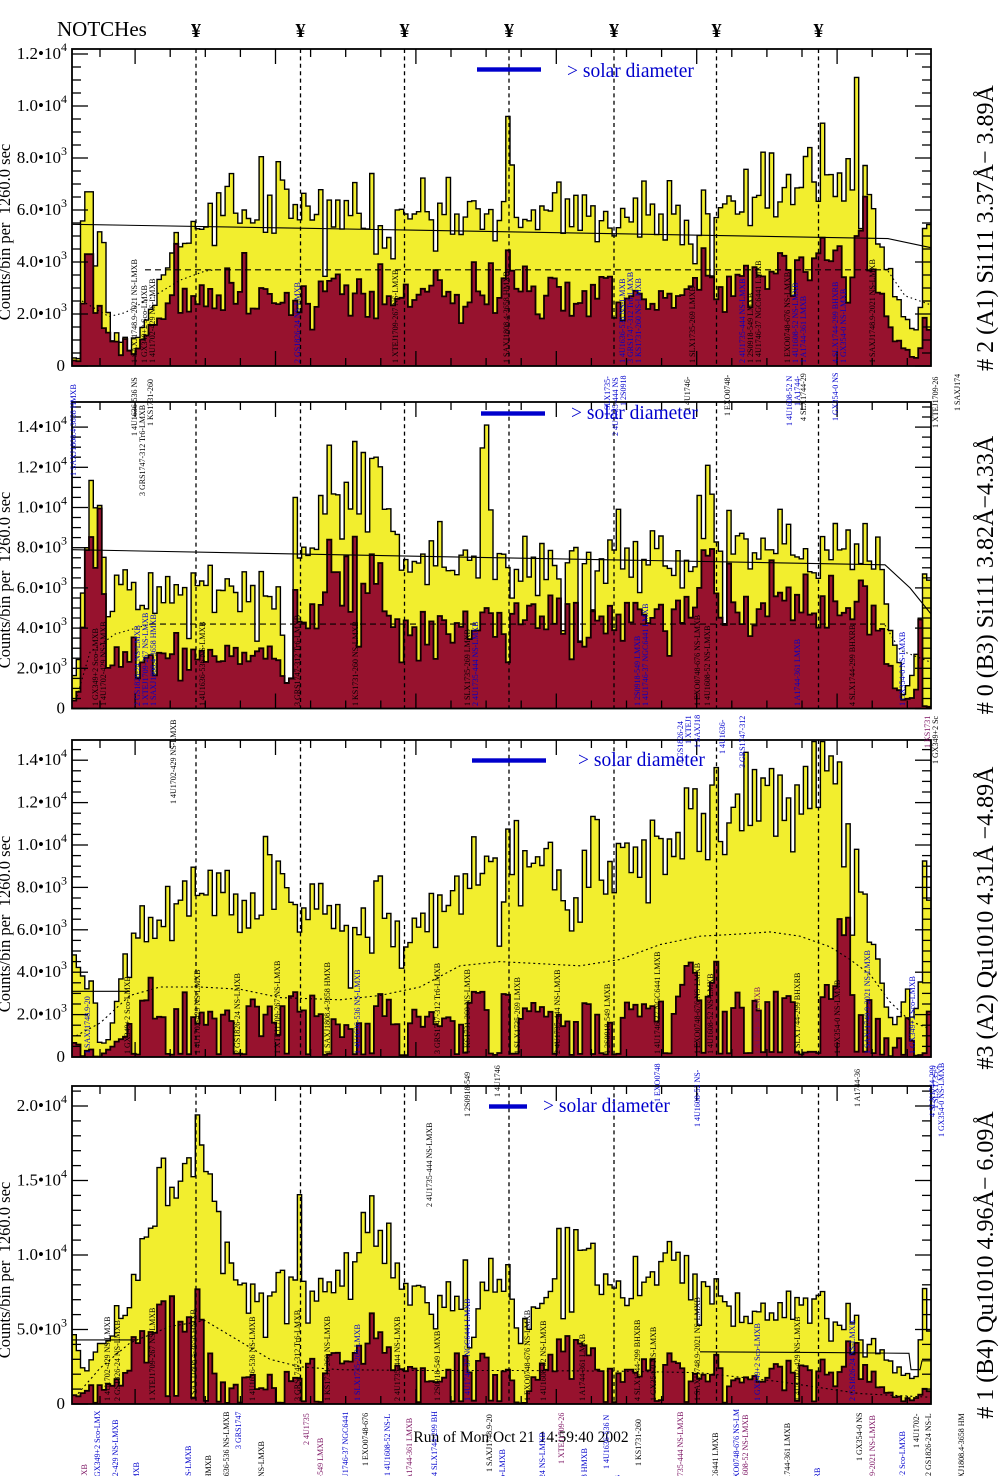 Image resolution: width=1004 pixels, height=1476 pixels. Describe the element at coordinates (657, 1083) in the screenshot. I see `svg-text: 1 EXO0748` at that location.